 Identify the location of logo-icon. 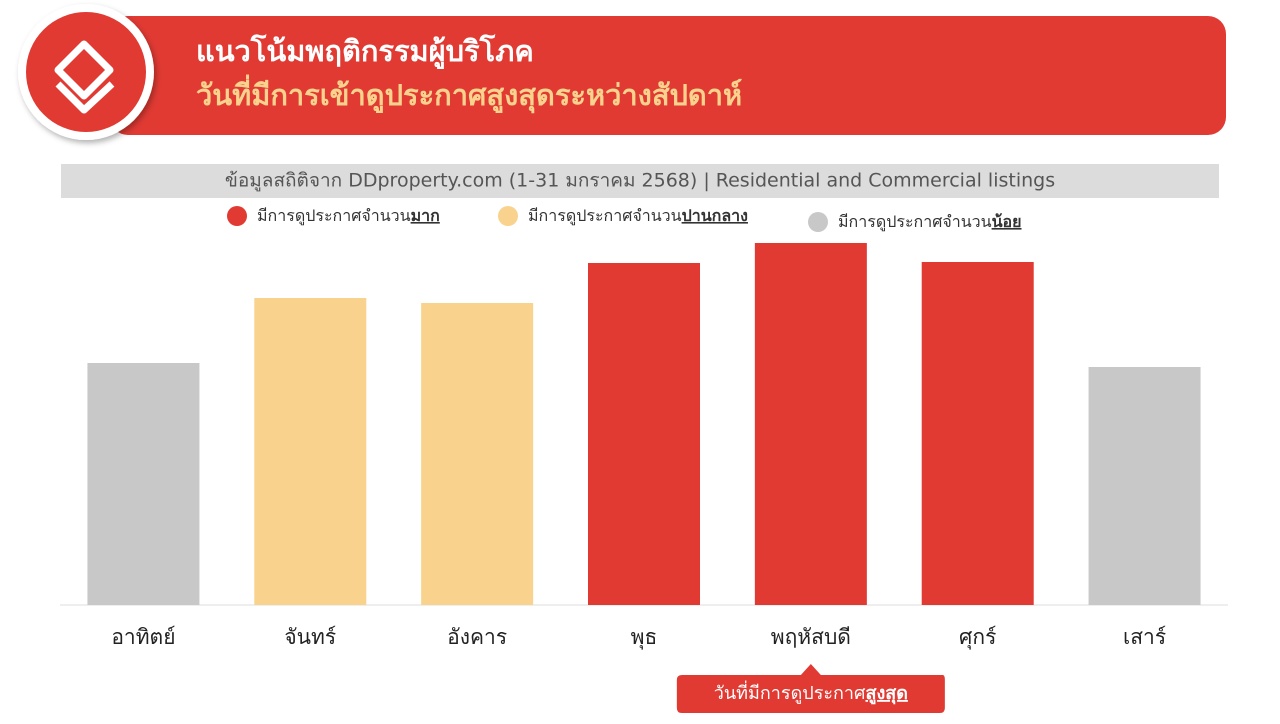
(84, 77).